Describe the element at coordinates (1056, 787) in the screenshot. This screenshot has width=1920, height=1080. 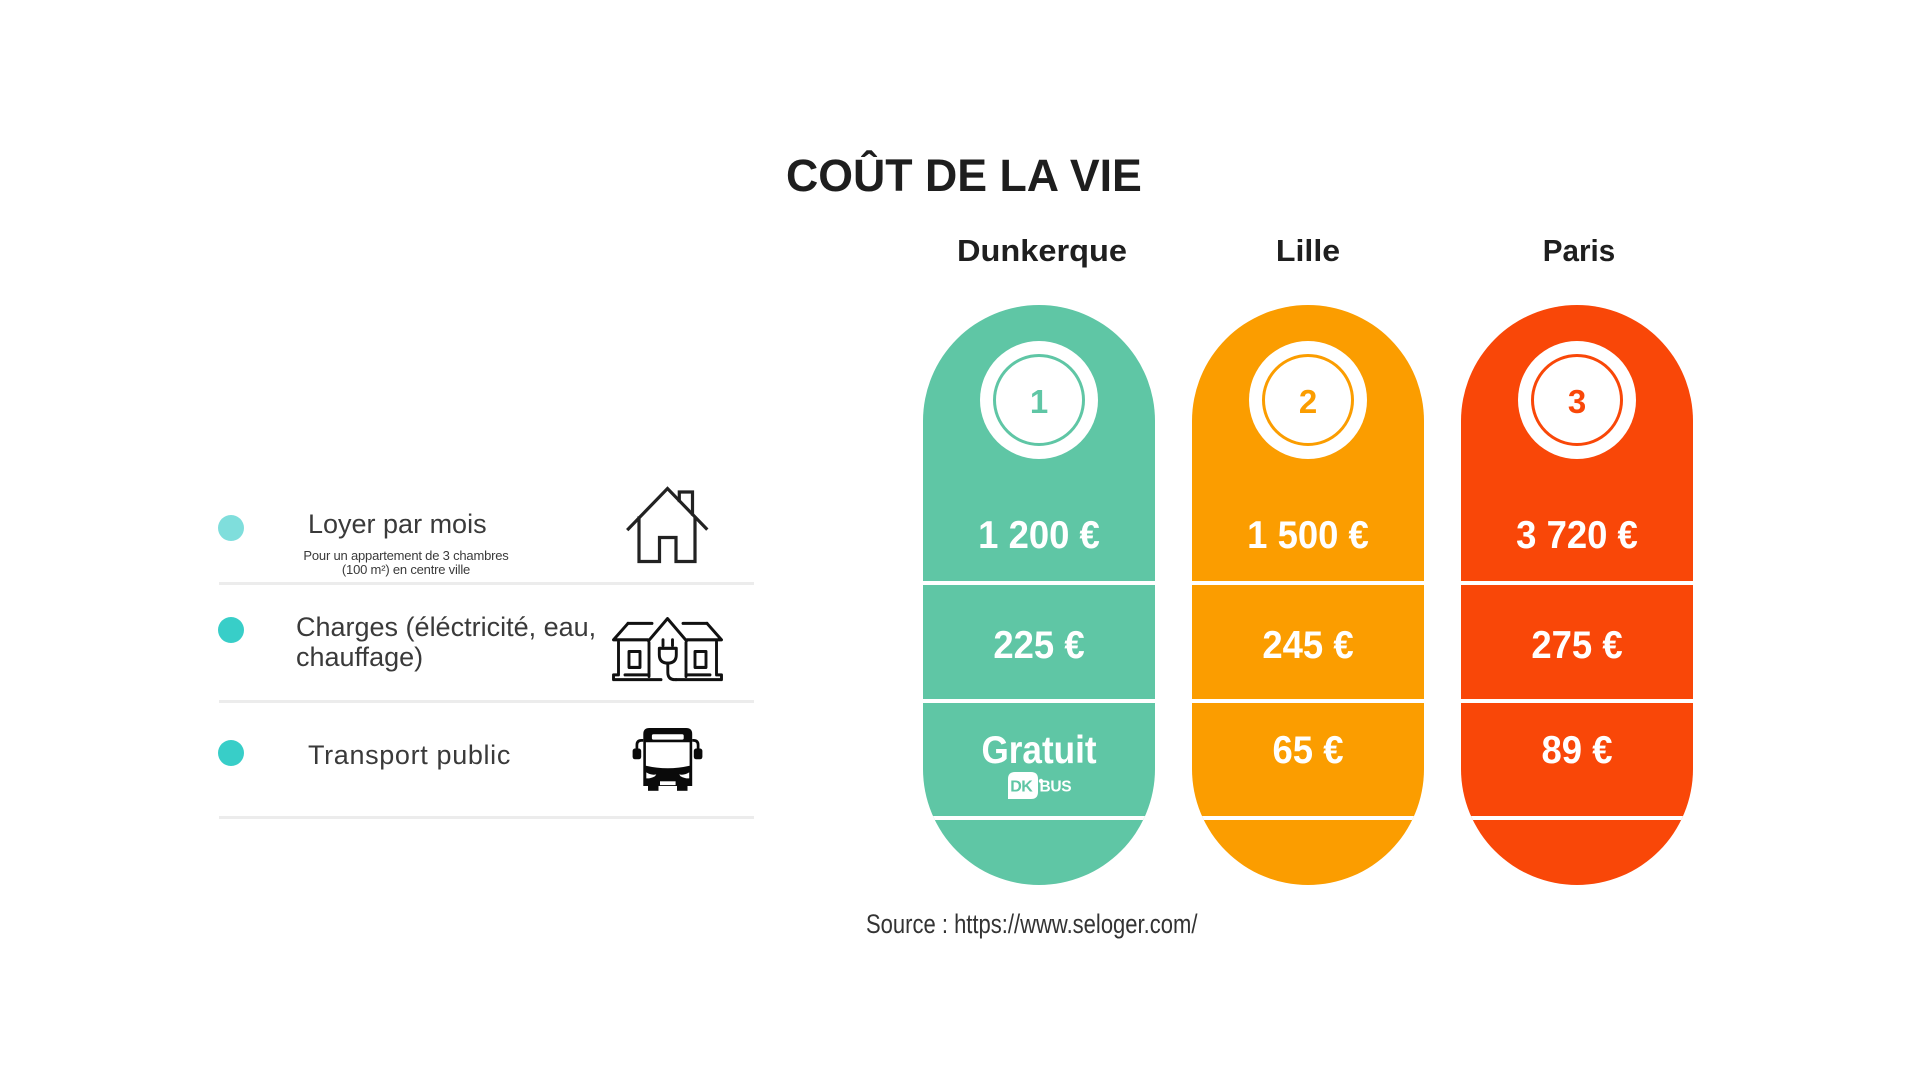
I see `svg-text: BUS` at that location.